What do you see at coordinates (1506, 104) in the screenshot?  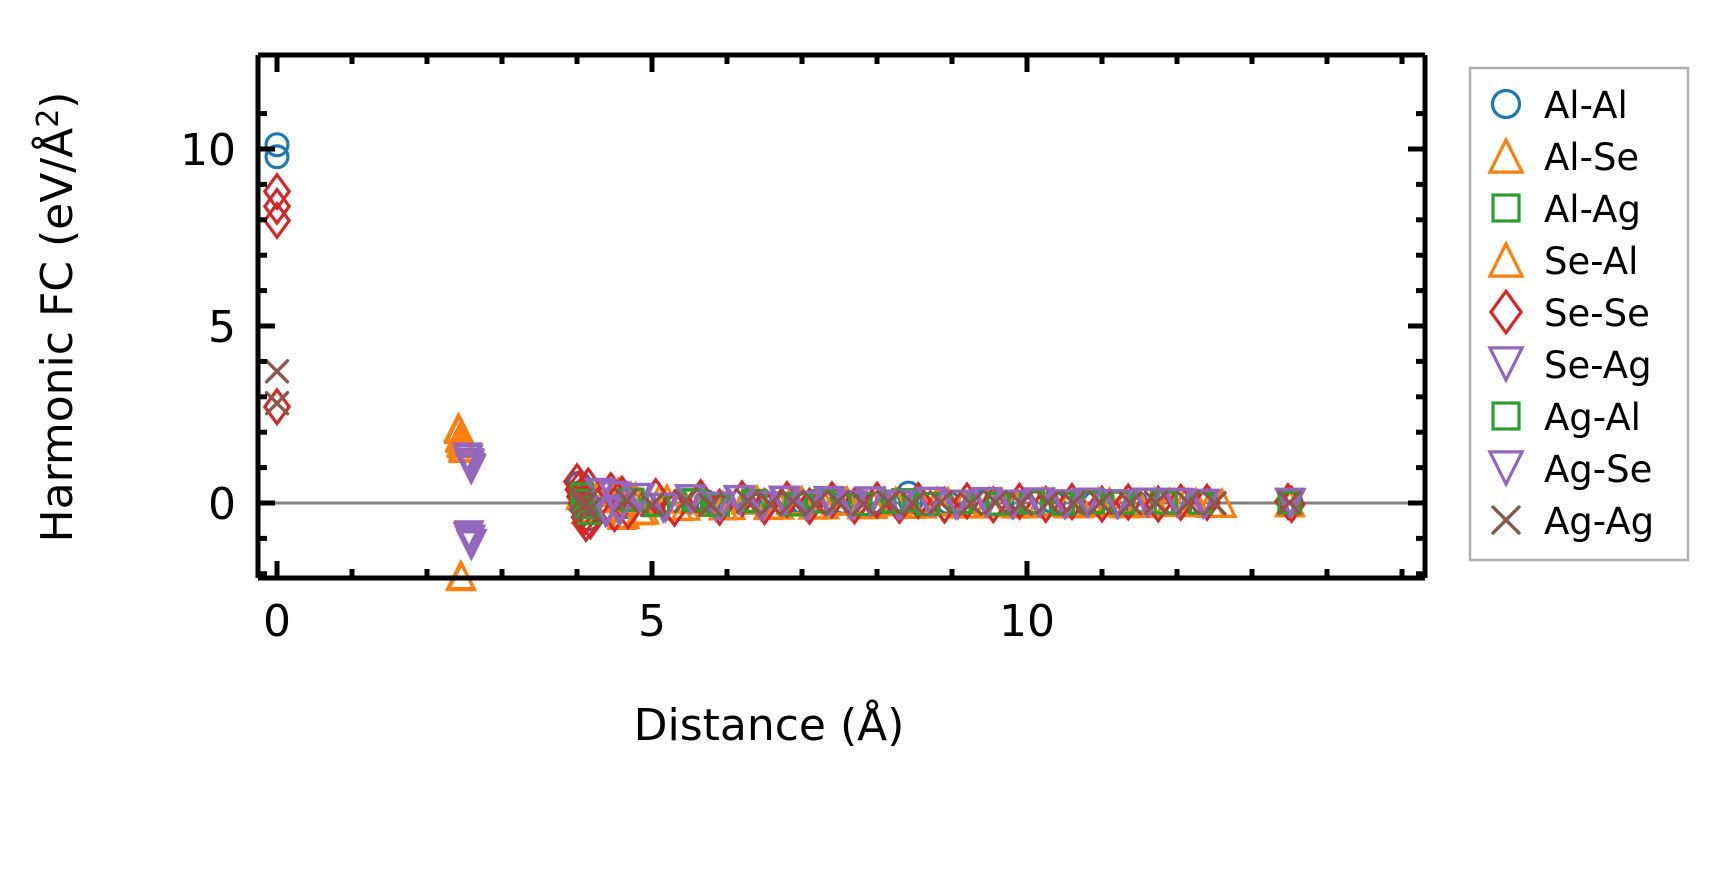 I see `legend-marker-circle-icon` at bounding box center [1506, 104].